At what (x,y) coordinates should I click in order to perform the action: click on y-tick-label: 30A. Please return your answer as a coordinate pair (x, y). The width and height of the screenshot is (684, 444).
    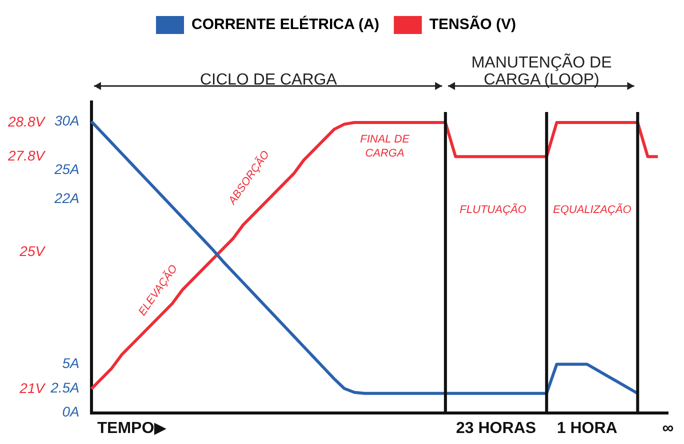
    Looking at the image, I should click on (67, 120).